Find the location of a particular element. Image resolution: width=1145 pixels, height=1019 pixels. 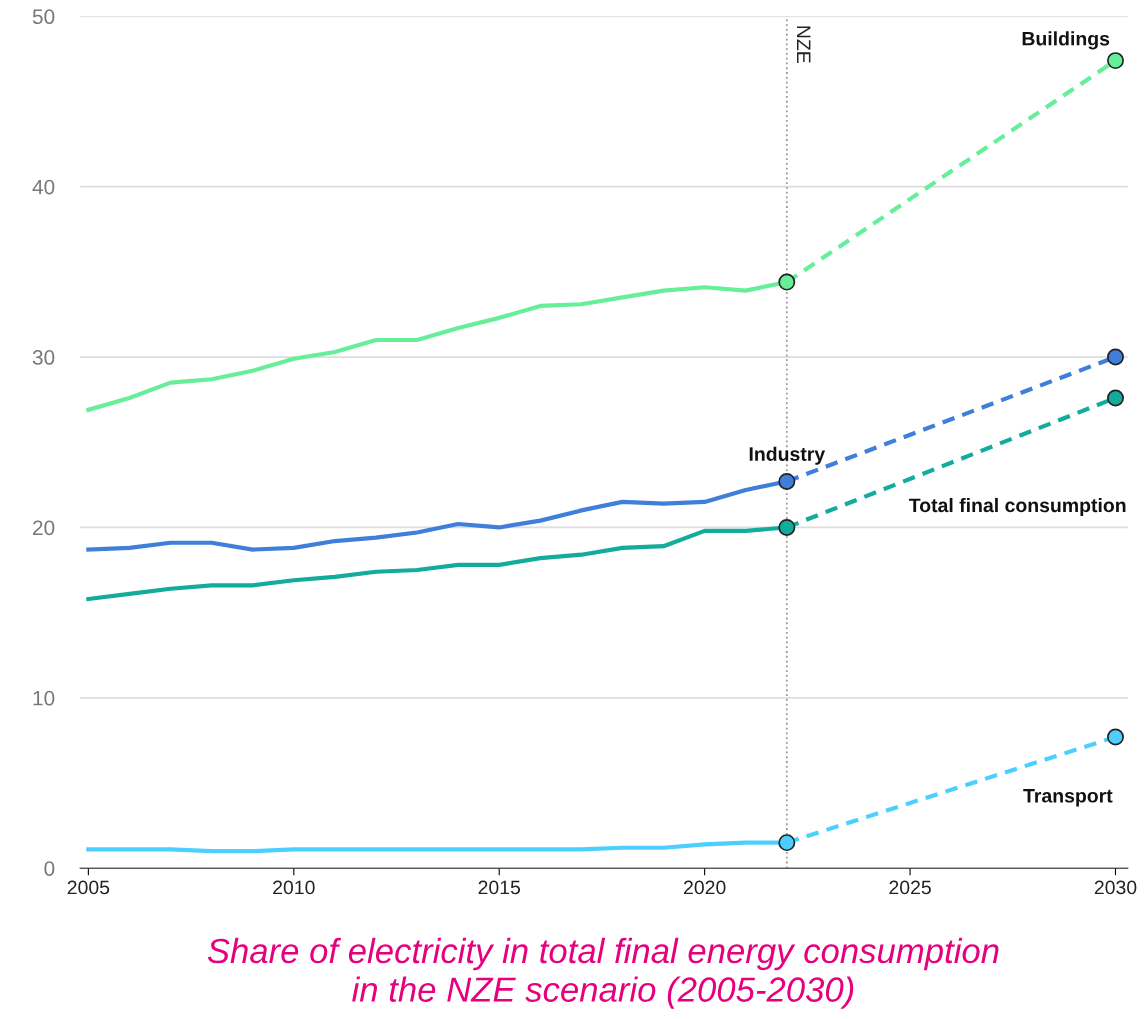

y-tick-label: 40 is located at coordinates (43, 187).